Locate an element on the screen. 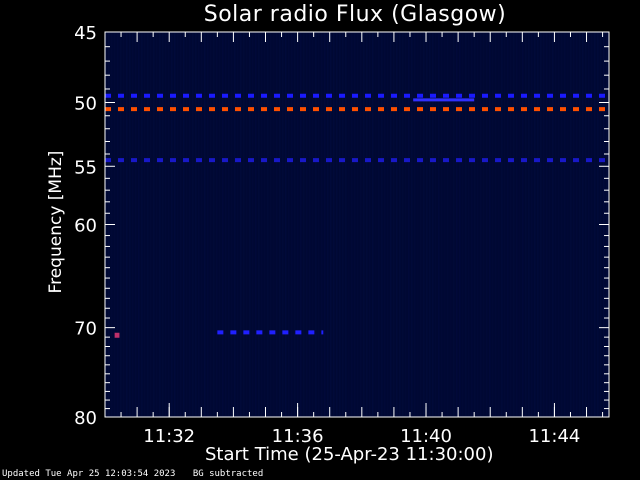 The width and height of the screenshot is (640, 480). x-tick-label: 11:40 is located at coordinates (426, 436).